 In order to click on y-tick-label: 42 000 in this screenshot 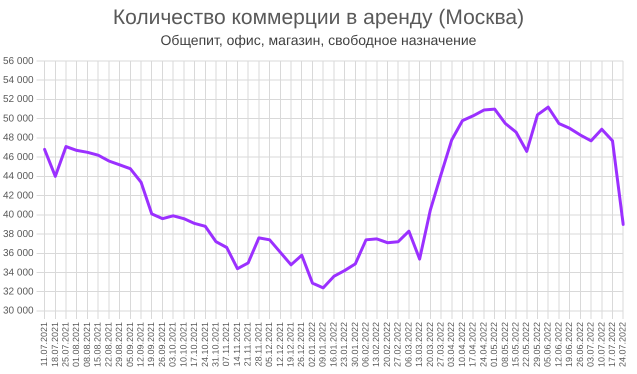, I will do `click(18, 196)`.